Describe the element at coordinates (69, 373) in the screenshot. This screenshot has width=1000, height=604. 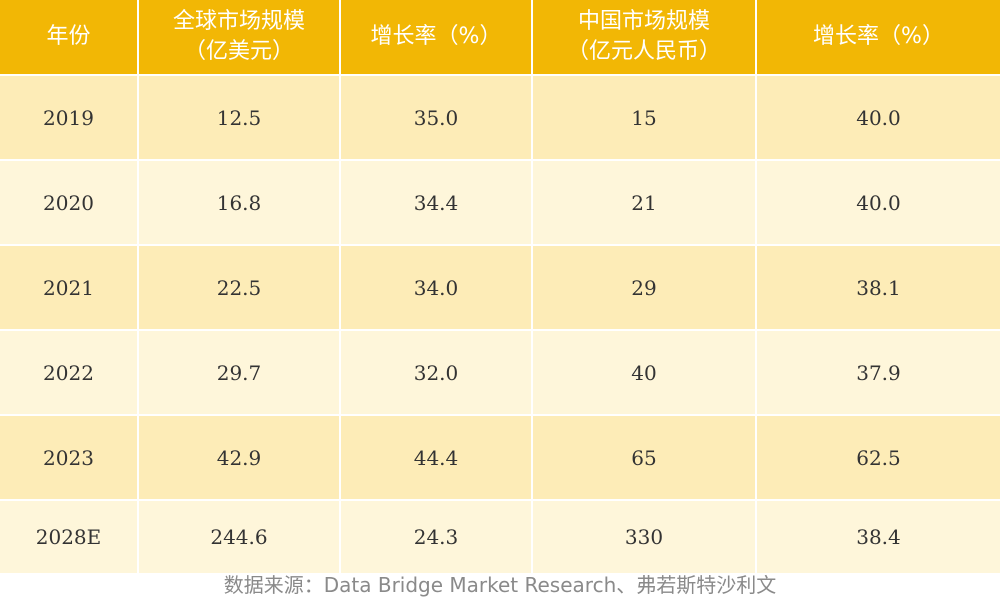
I see `cell-year: 2022` at that location.